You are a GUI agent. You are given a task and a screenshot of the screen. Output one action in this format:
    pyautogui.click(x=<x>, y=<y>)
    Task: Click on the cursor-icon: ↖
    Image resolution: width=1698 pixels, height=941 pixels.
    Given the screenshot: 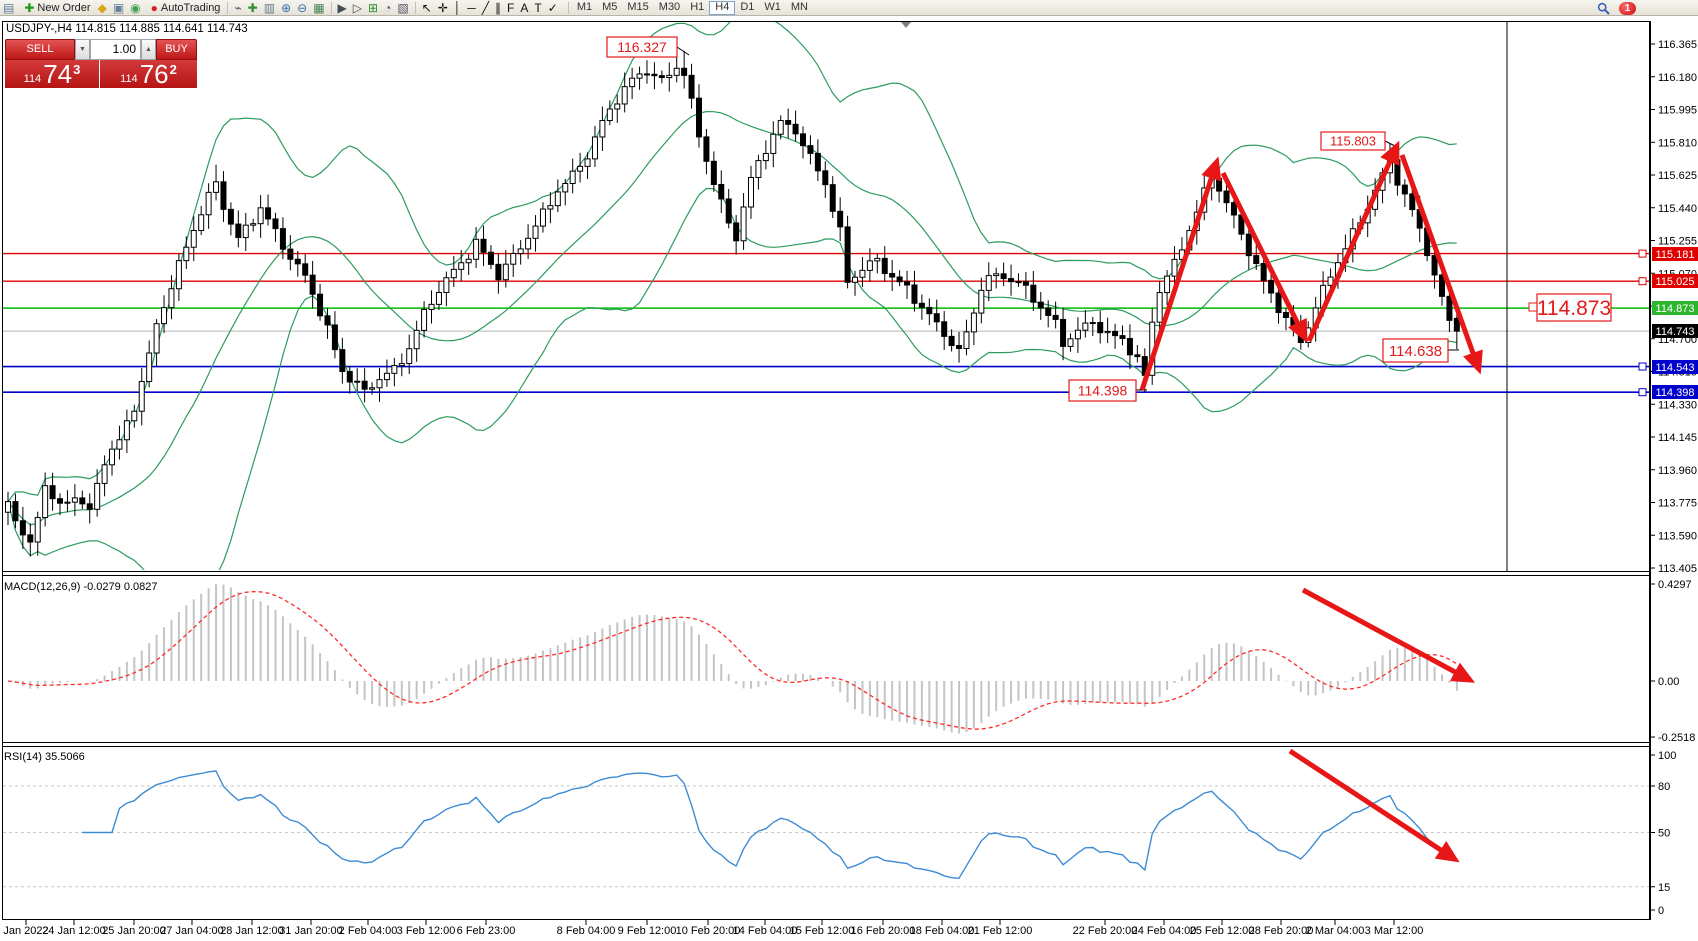 What is the action you would take?
    pyautogui.click(x=426, y=8)
    